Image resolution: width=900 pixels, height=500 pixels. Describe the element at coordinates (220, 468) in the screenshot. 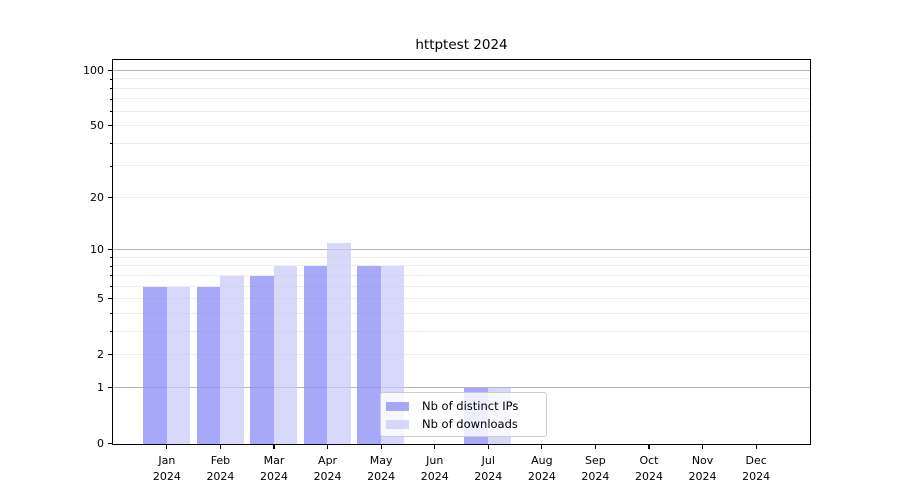

I see `x-tick-label-feb: Feb 2024` at that location.